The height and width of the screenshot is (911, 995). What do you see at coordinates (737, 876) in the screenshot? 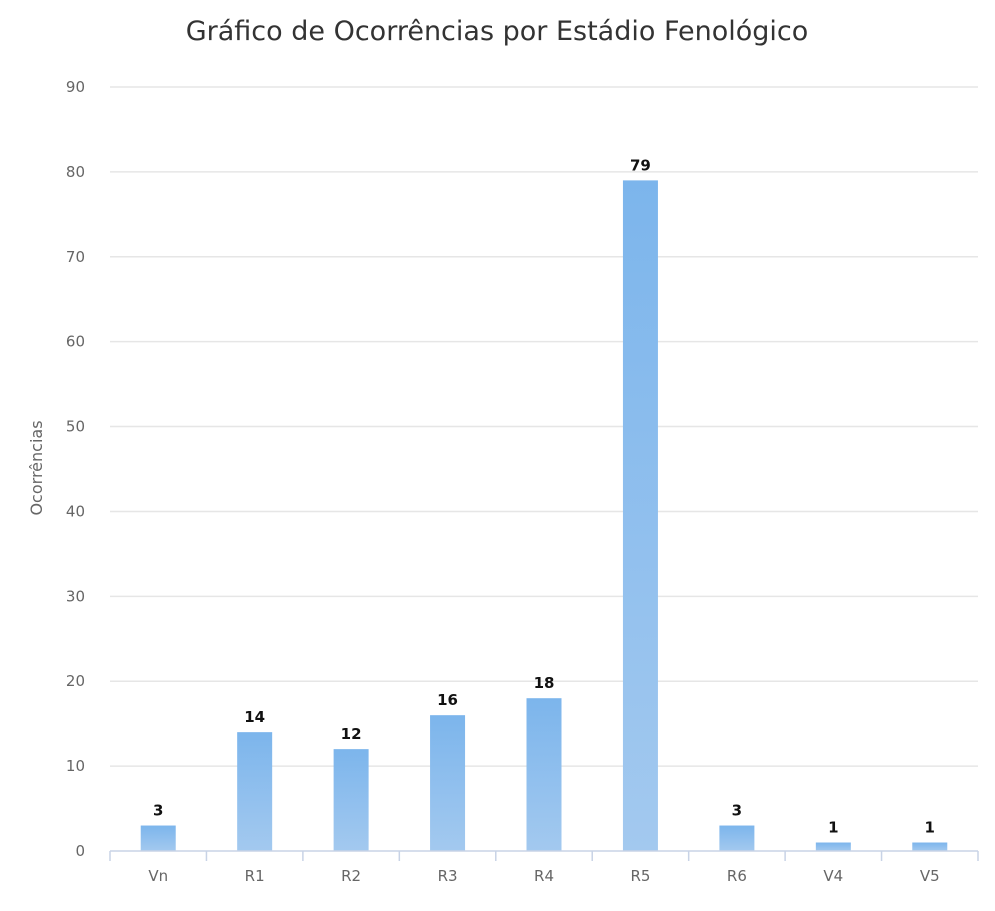
I see `x-tick-label: R6` at bounding box center [737, 876].